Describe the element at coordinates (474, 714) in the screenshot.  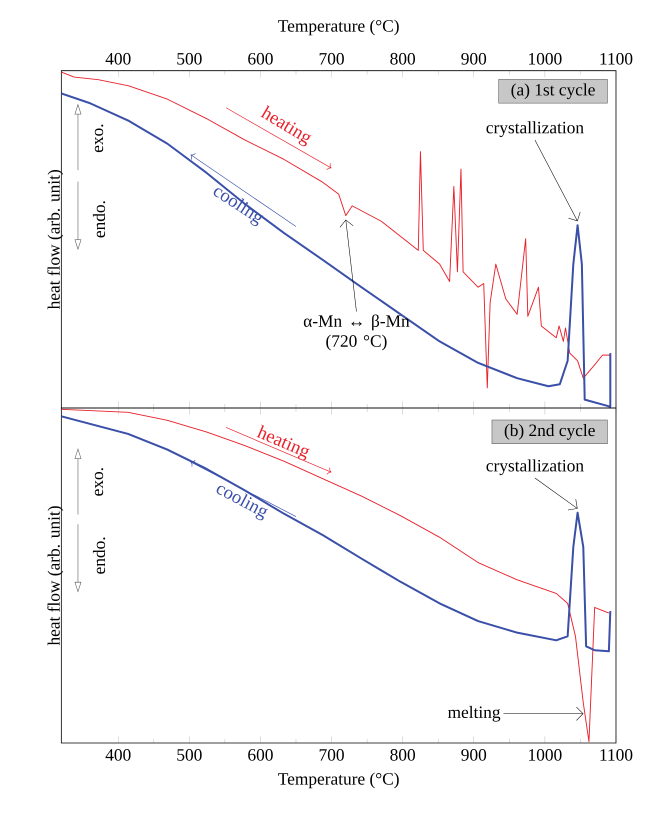
I see `annotation: melting` at that location.